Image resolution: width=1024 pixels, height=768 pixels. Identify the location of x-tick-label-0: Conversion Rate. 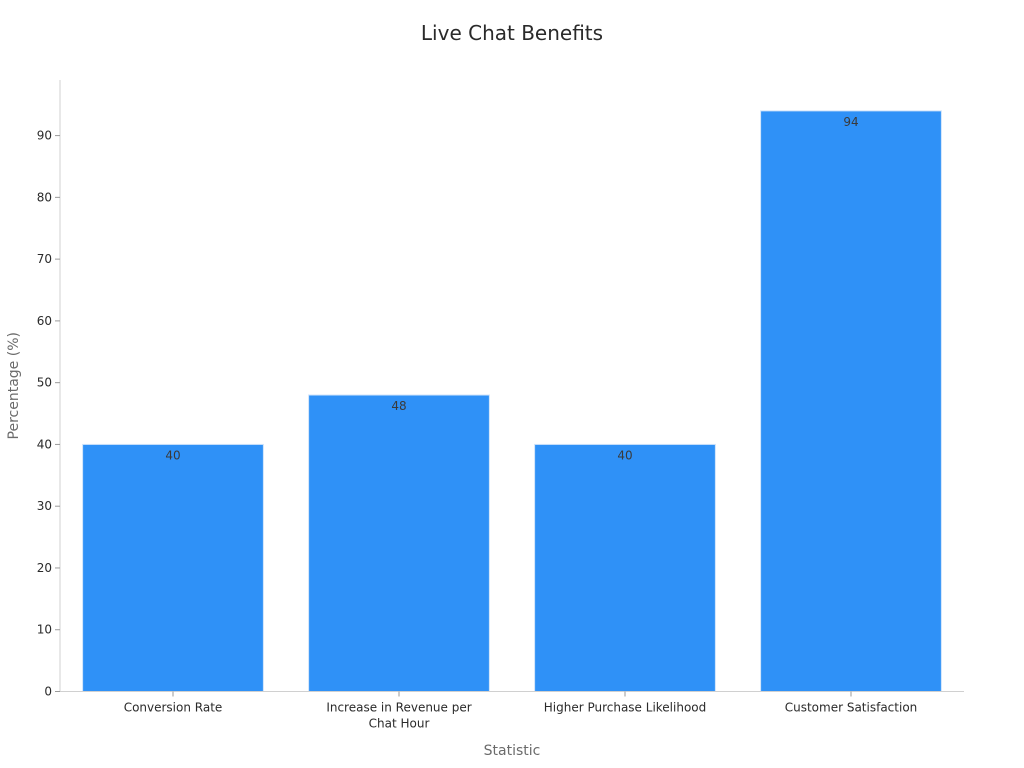
(173, 708).